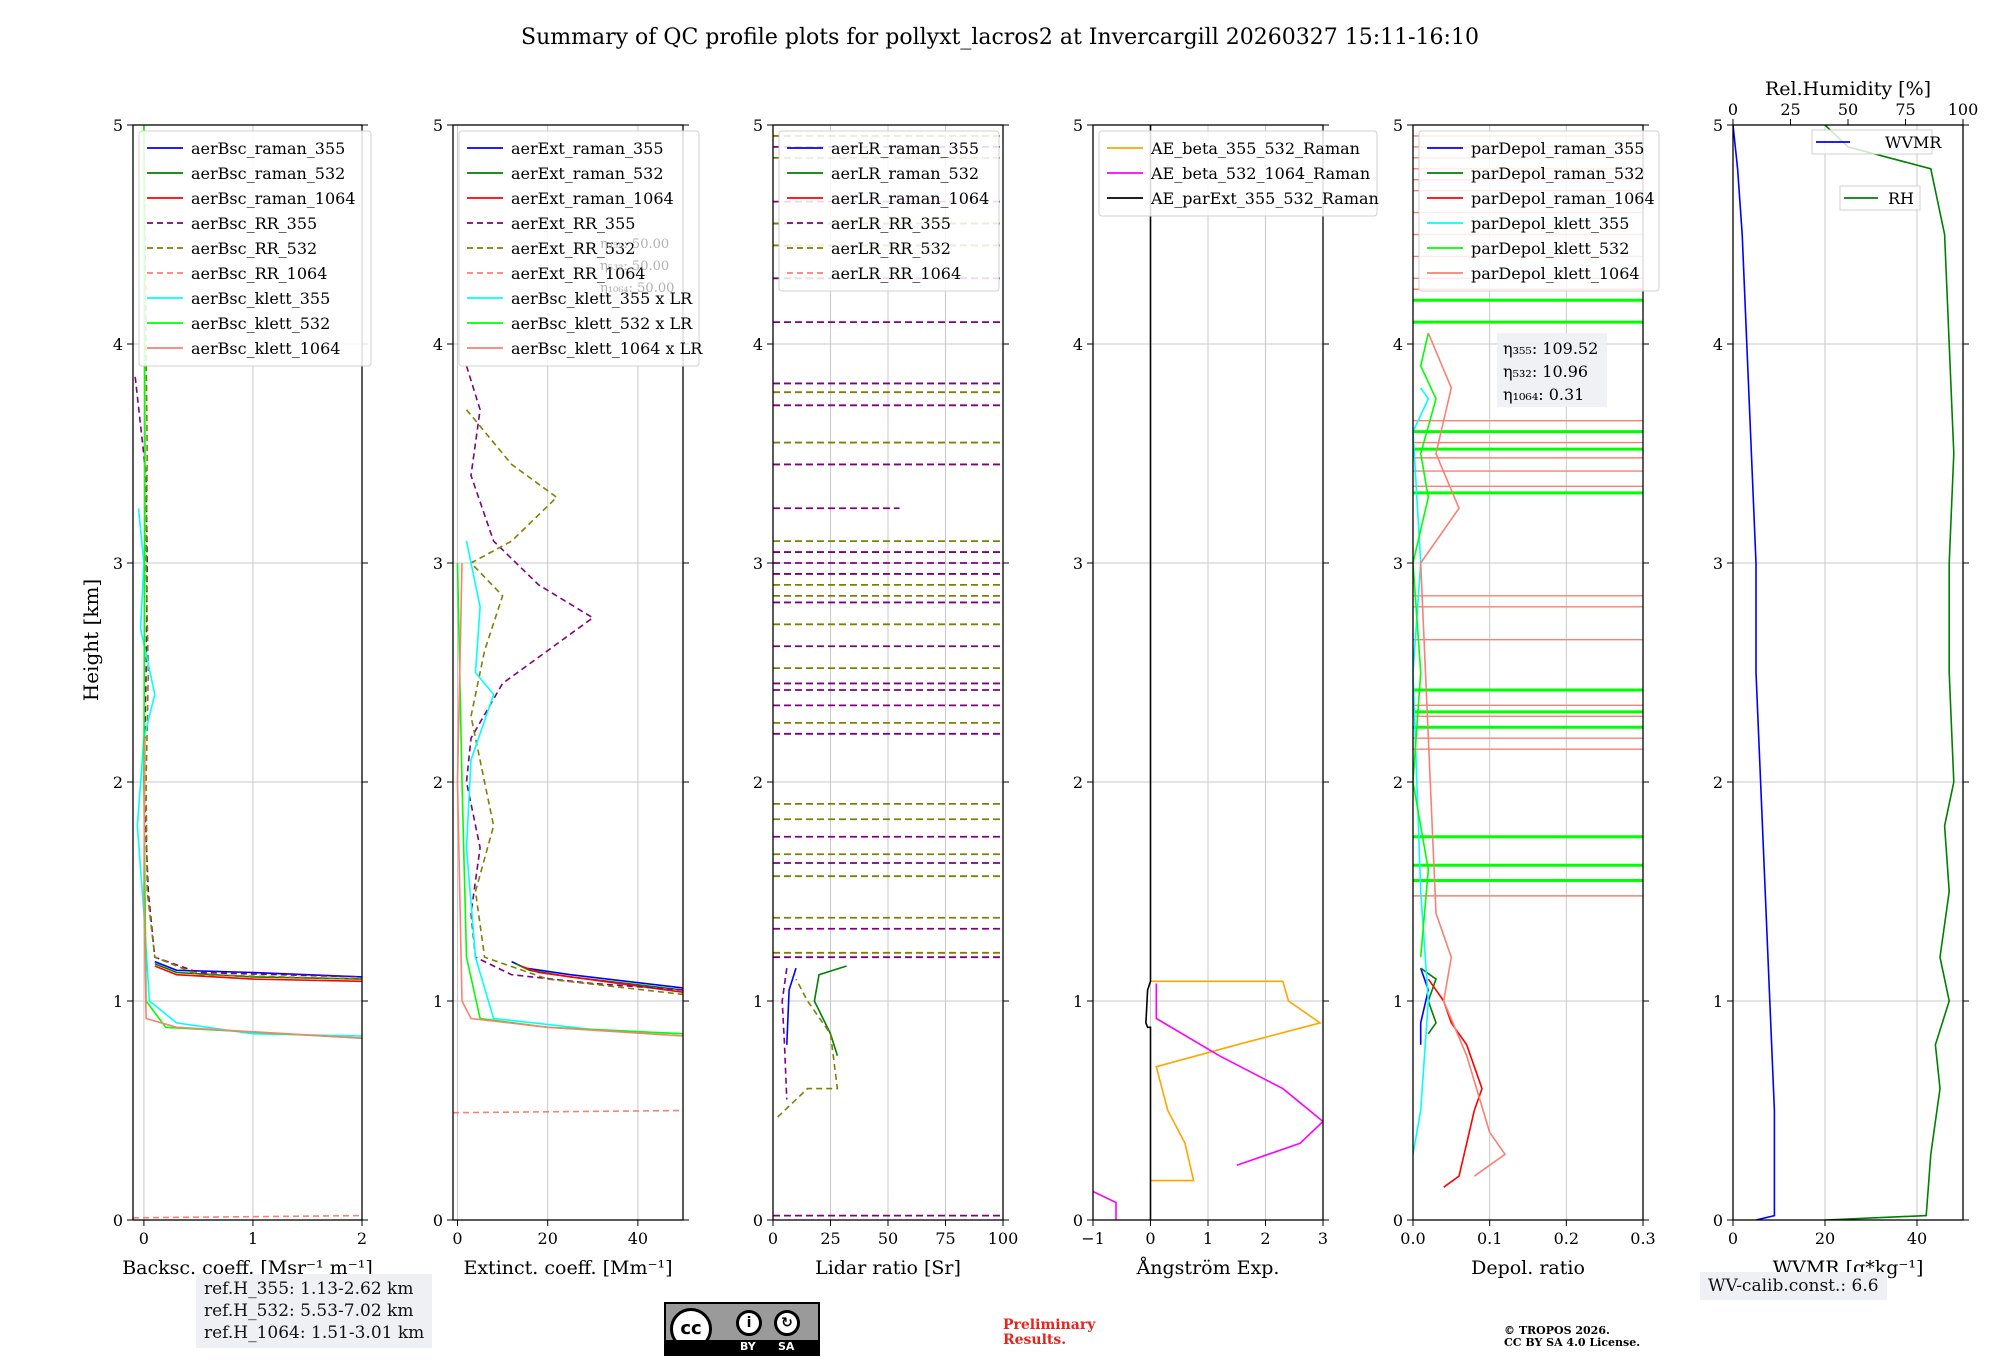 This screenshot has width=2000, height=1360. Describe the element at coordinates (1876, 170) in the screenshot. I see `legend: WVMR RH` at that location.